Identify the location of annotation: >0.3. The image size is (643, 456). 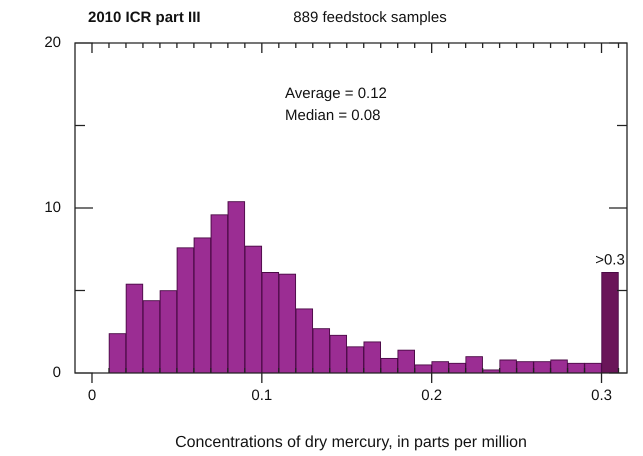
(610, 259).